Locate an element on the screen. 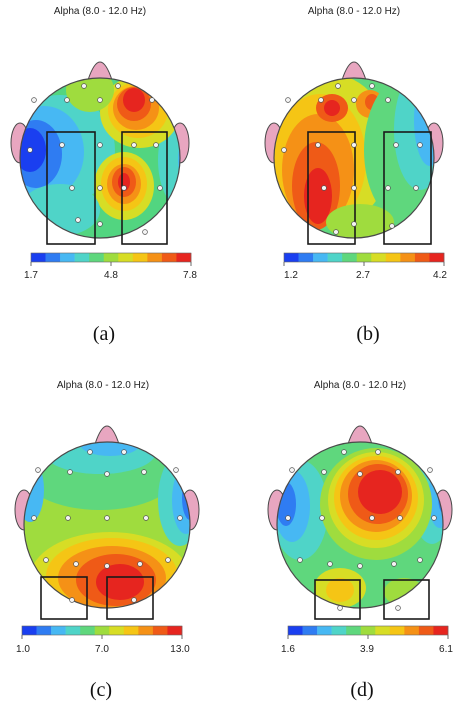  tick-label-min: 1.2 is located at coordinates (291, 275).